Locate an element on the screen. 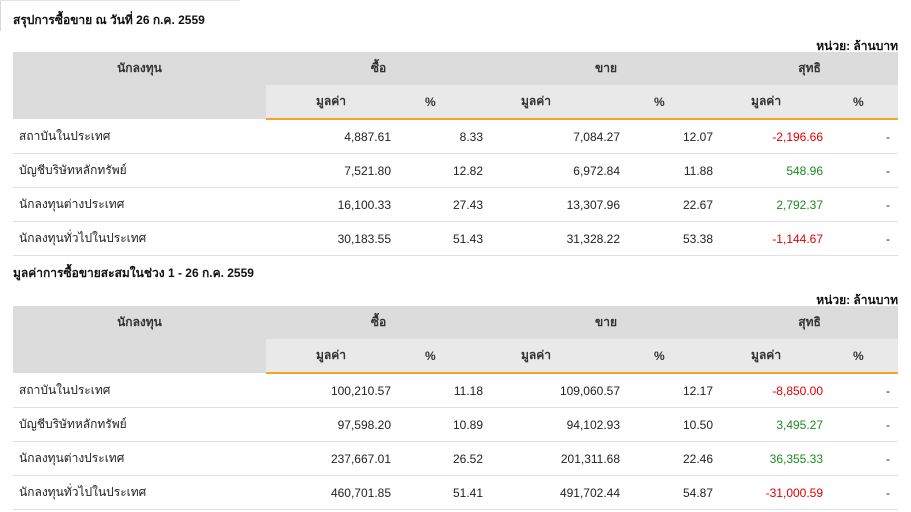 This screenshot has width=911, height=512. row-sell-pct: 22.46 is located at coordinates (675, 458).